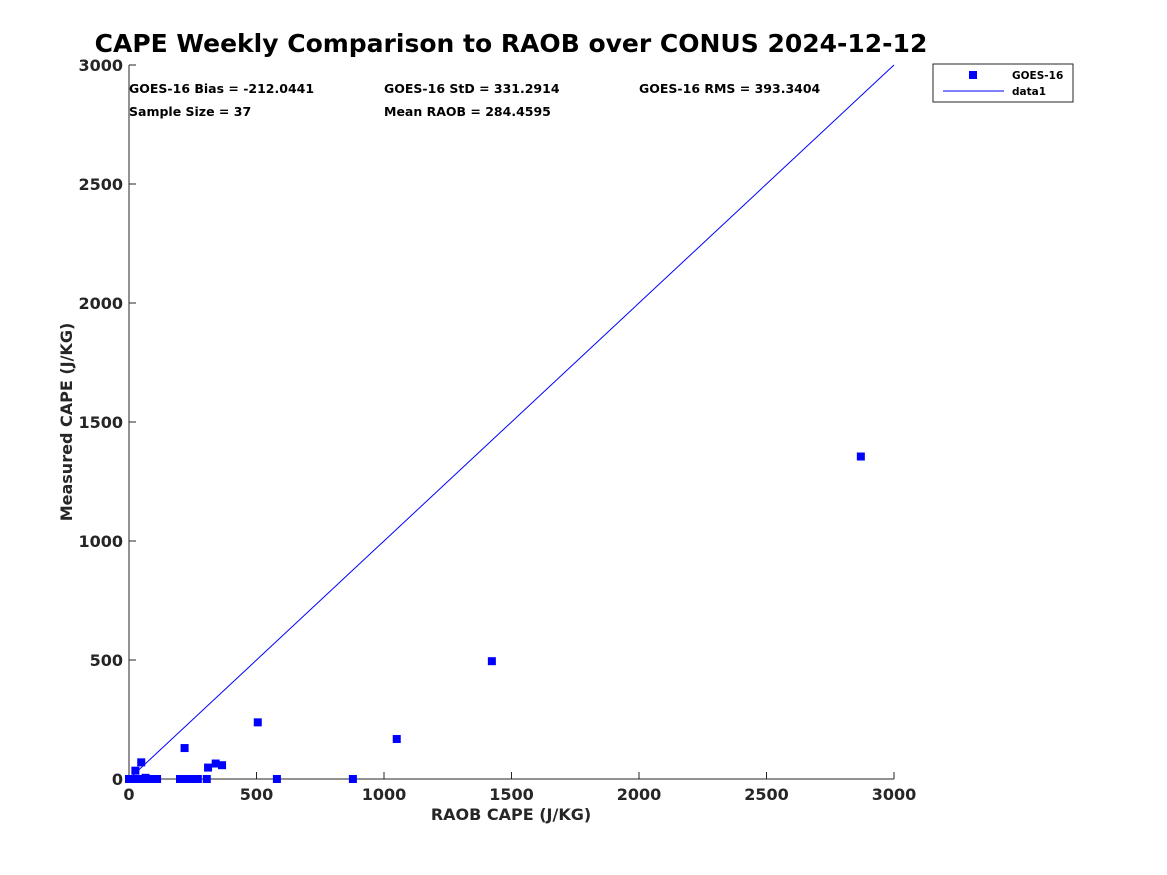  Describe the element at coordinates (128, 794) in the screenshot. I see `x-tick-label: 0` at that location.